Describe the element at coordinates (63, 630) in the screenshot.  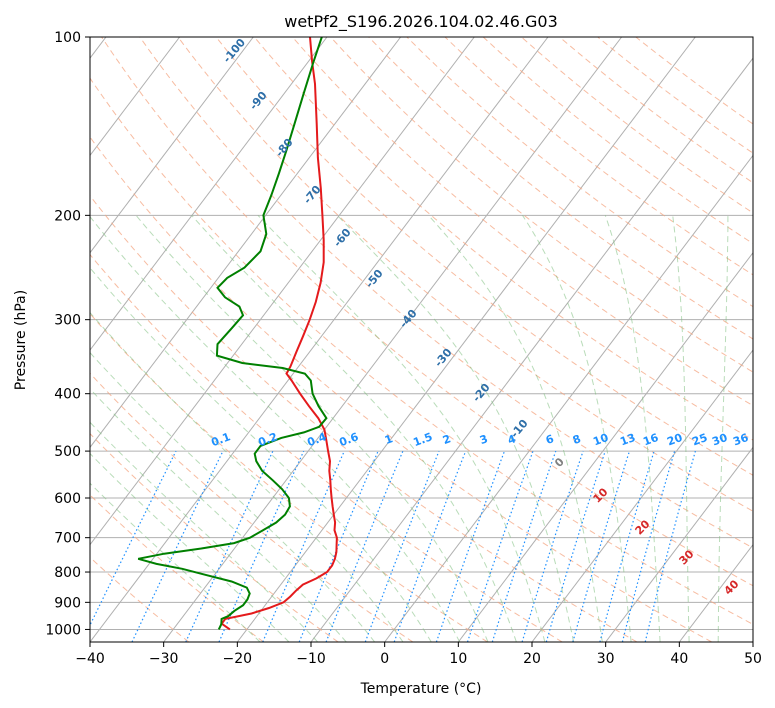
I see `y-tick-label: 1000` at that location.